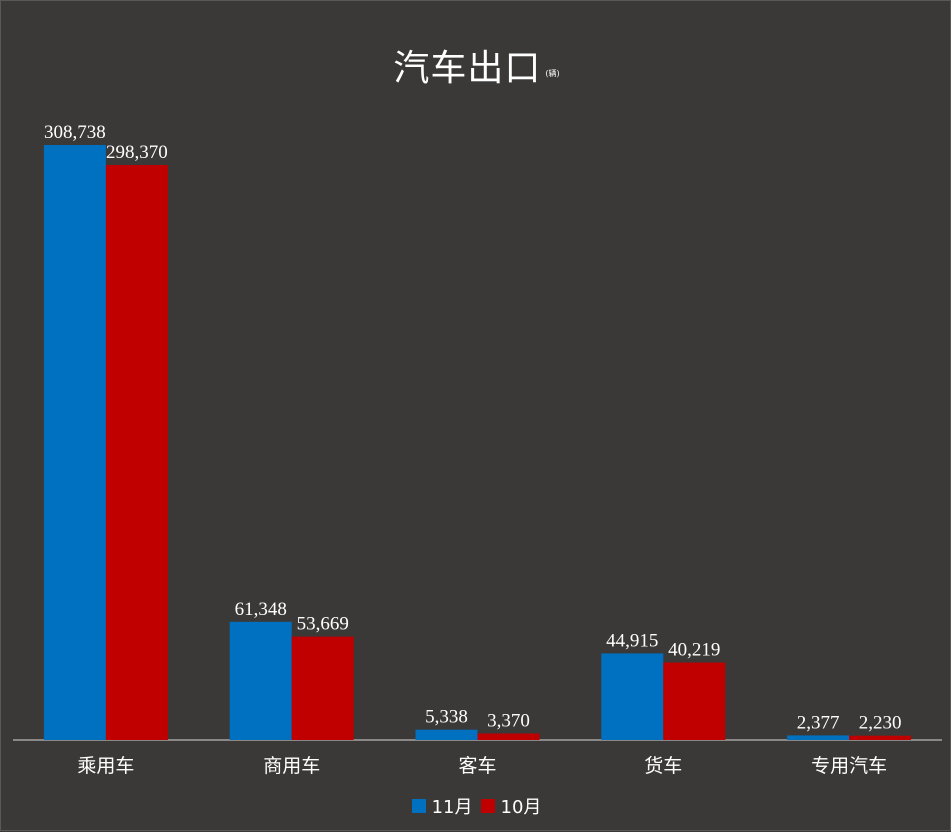 This screenshot has height=832, width=951. What do you see at coordinates (632, 640) in the screenshot?
I see `data-label-nov-3: 44,915` at bounding box center [632, 640].